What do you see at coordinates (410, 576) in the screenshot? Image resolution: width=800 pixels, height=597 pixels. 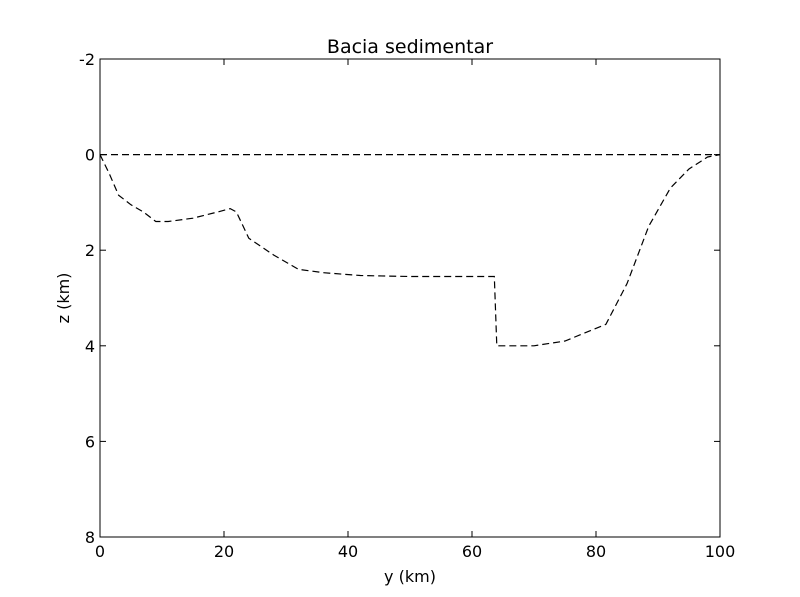 I see `x-axis-label: y (km)` at bounding box center [410, 576].